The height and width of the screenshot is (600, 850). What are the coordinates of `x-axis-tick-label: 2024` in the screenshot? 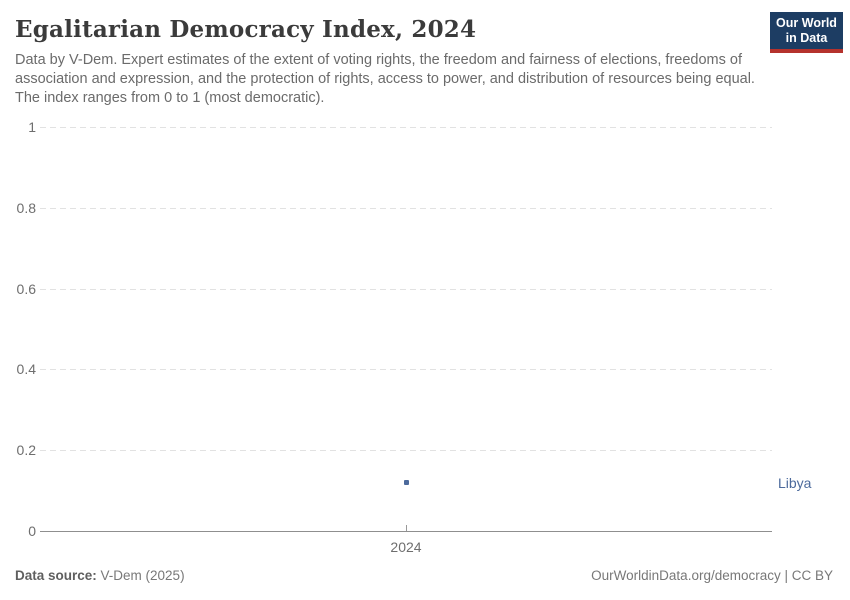 It's located at (406, 547).